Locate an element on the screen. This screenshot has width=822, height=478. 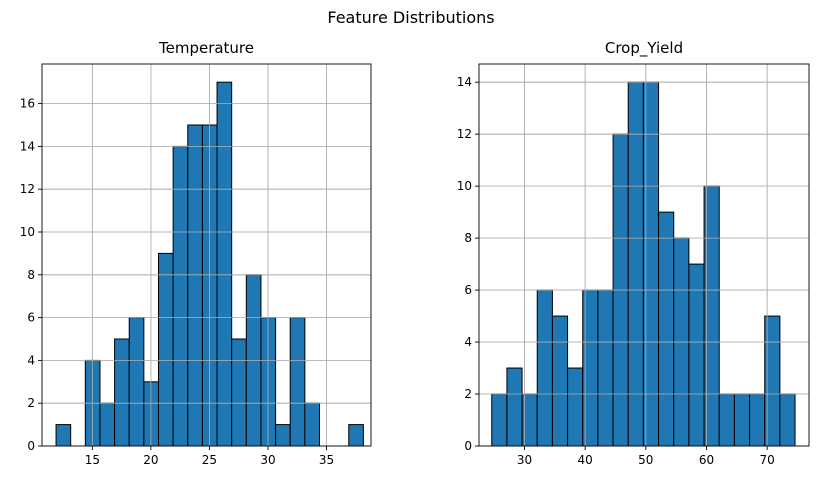
temperature-title: Temperature is located at coordinates (206, 48).